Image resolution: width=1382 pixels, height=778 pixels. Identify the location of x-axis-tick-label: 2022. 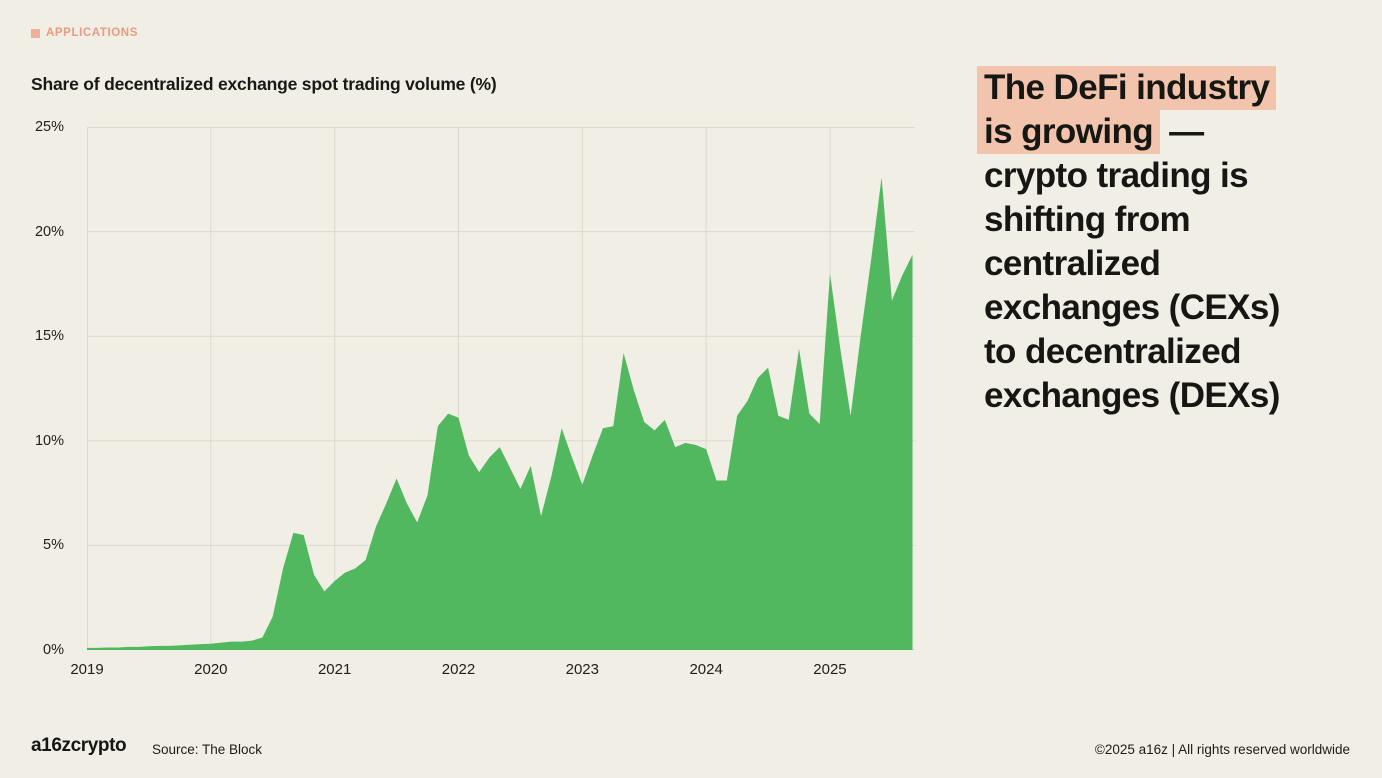
(458, 669).